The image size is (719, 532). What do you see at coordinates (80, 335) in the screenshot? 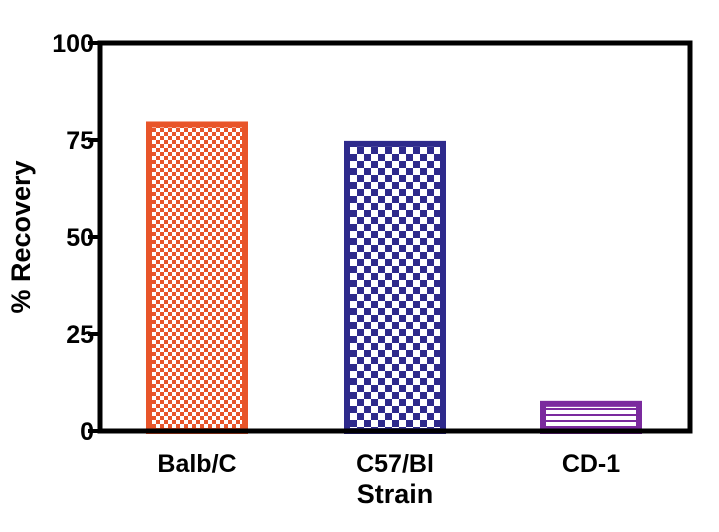
I see `y-tick-label: 25` at bounding box center [80, 335].